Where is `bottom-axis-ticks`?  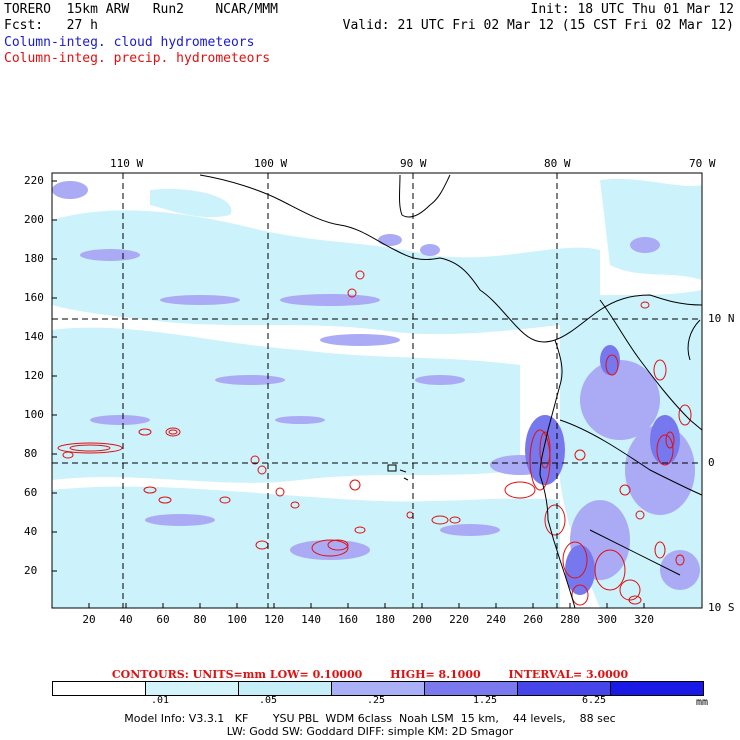
bottom-axis-ticks is located at coordinates (366, 605).